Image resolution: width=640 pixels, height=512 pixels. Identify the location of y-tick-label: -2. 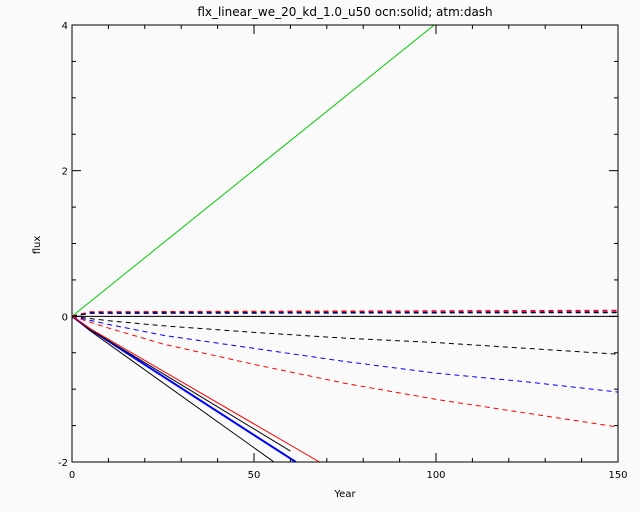
(63, 463).